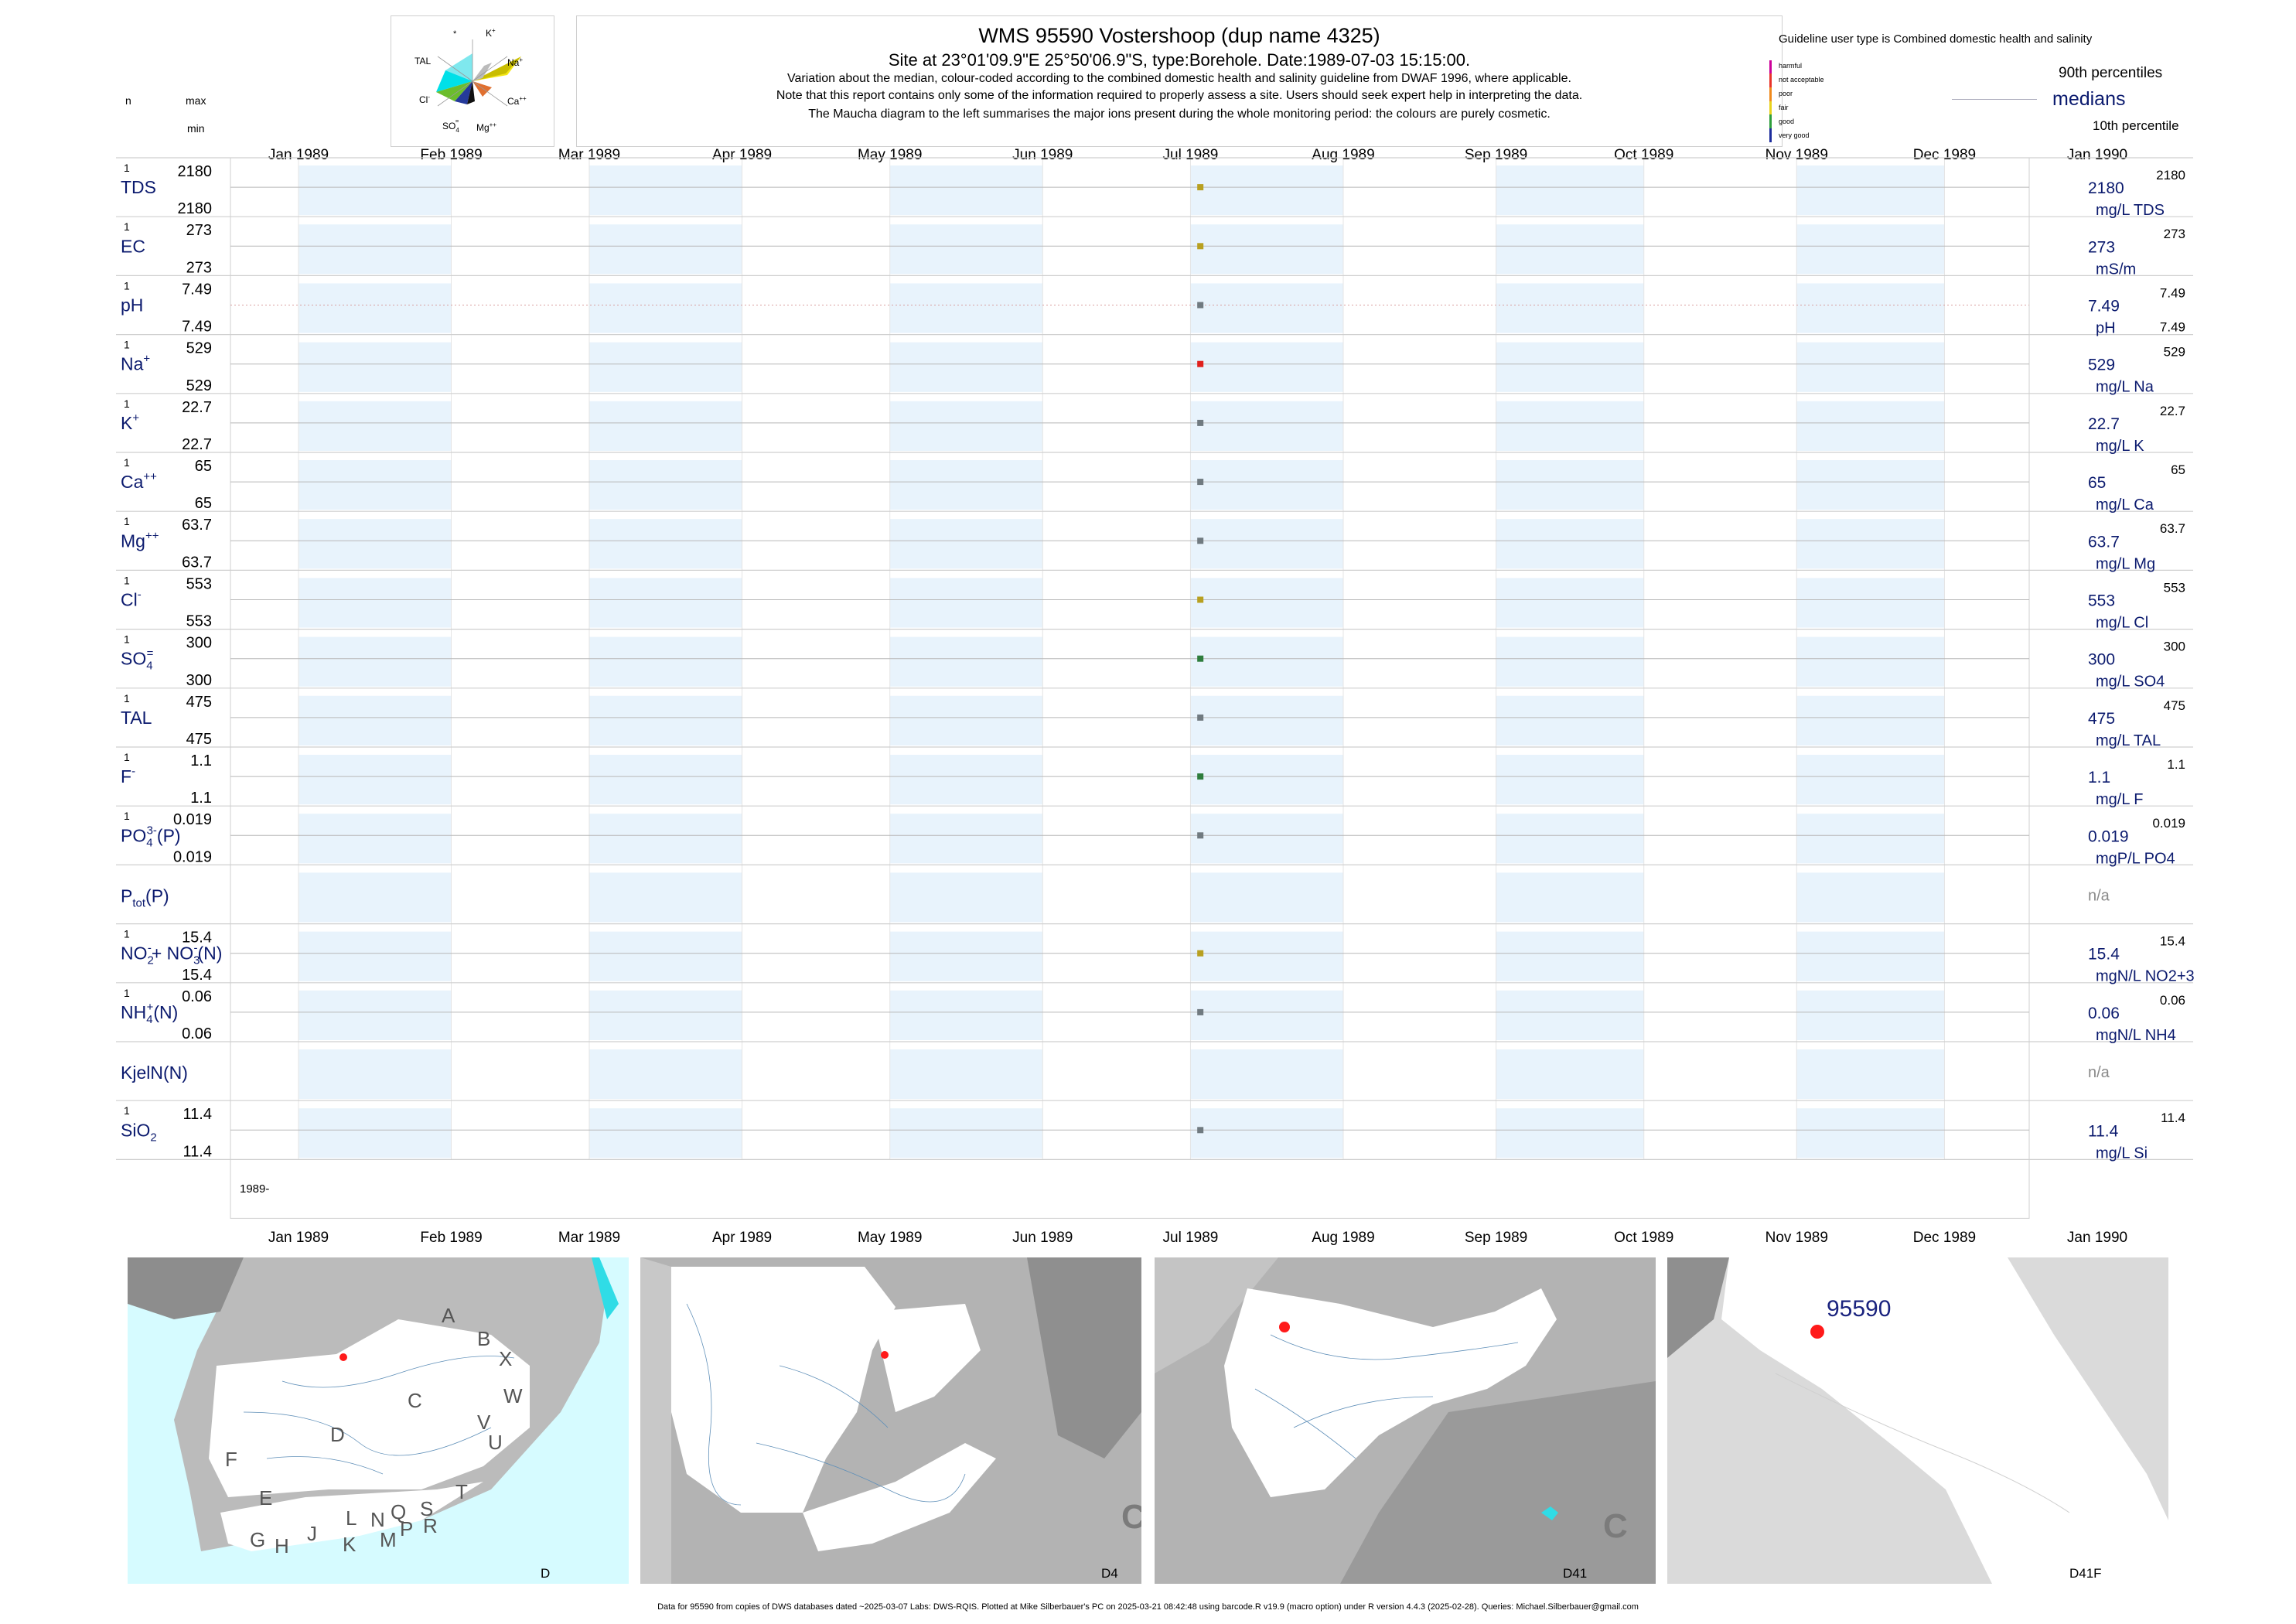 The width and height of the screenshot is (2296, 1624). Describe the element at coordinates (199, 385) in the screenshot. I see `min-value: 529` at that location.